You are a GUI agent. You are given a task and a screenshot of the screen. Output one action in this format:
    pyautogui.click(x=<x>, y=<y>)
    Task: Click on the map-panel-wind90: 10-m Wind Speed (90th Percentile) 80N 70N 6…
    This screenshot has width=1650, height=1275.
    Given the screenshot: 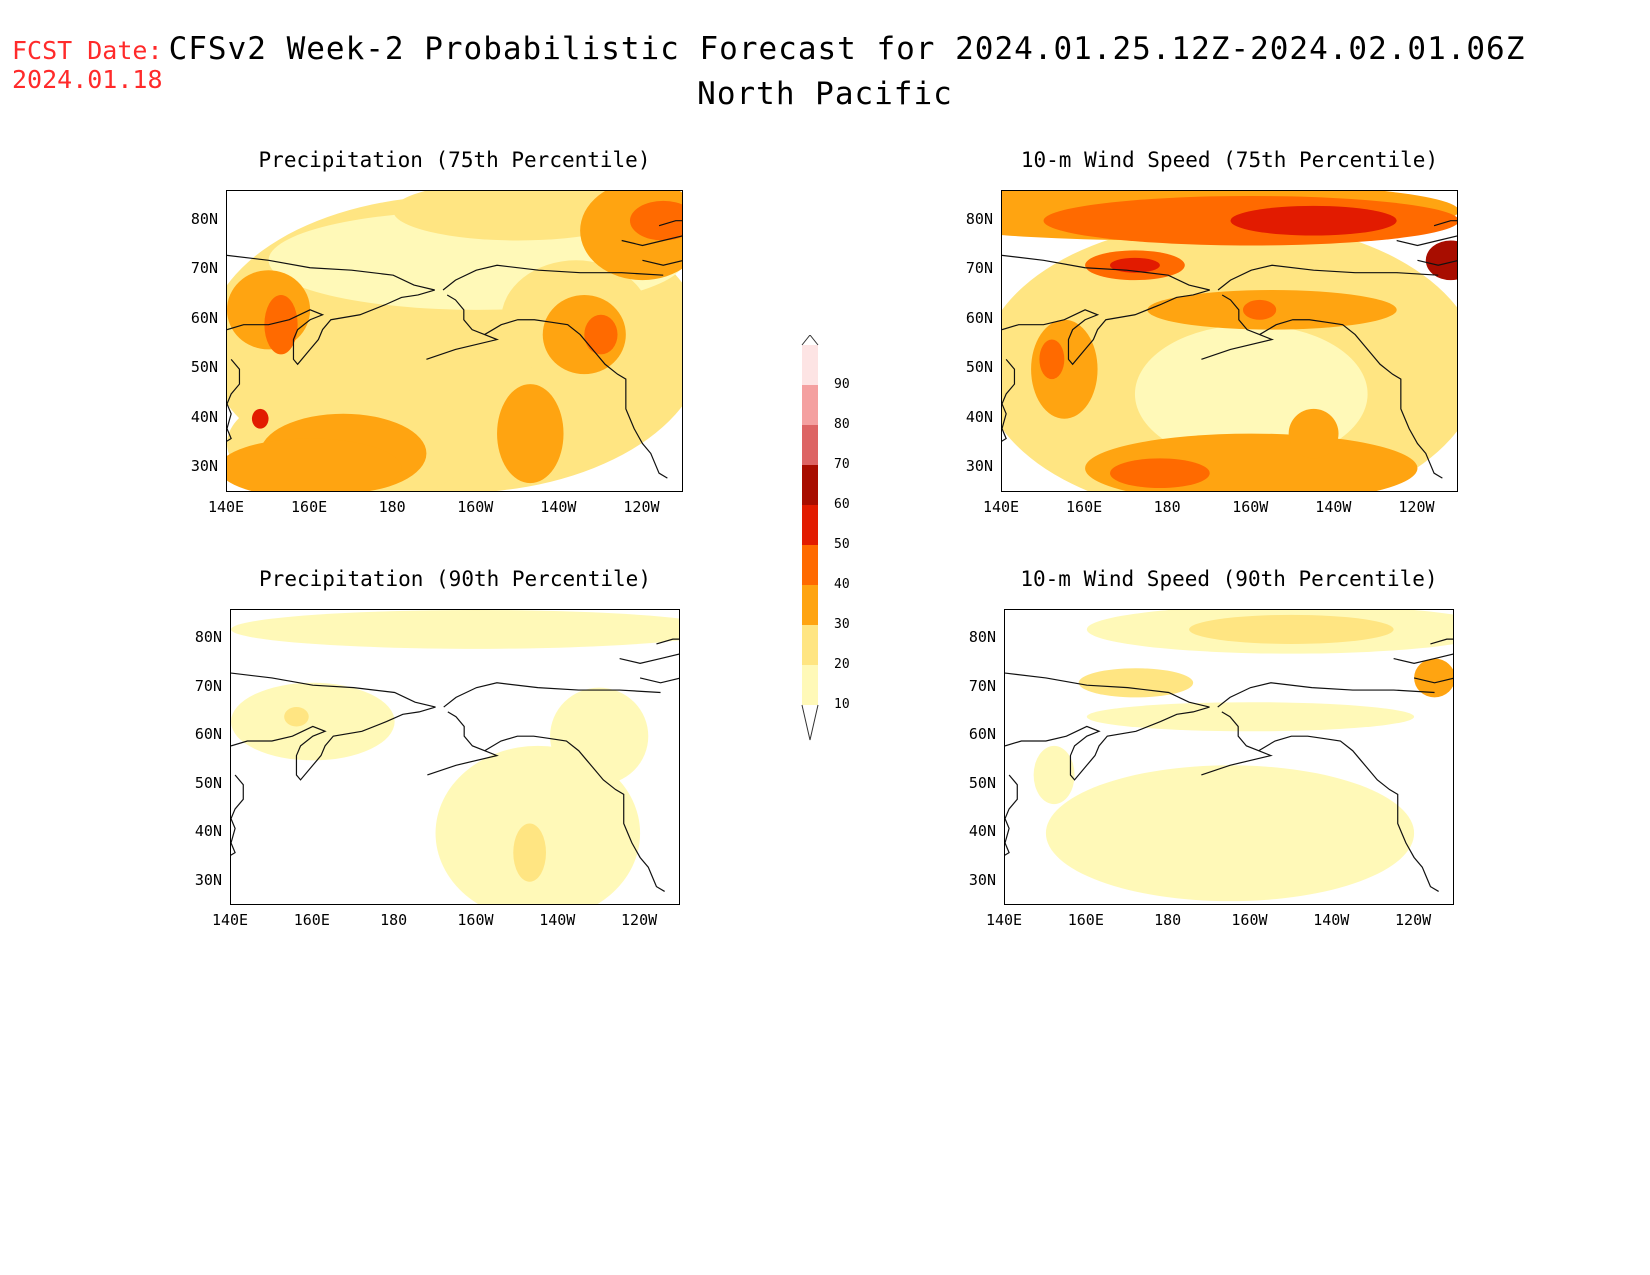 What is the action you would take?
    pyautogui.click(x=1211, y=748)
    